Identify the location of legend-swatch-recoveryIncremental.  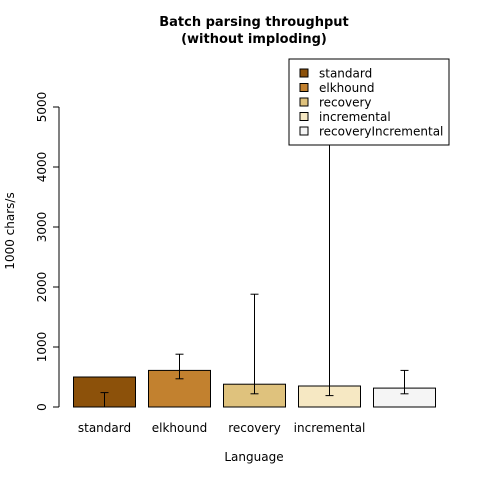
(304, 131).